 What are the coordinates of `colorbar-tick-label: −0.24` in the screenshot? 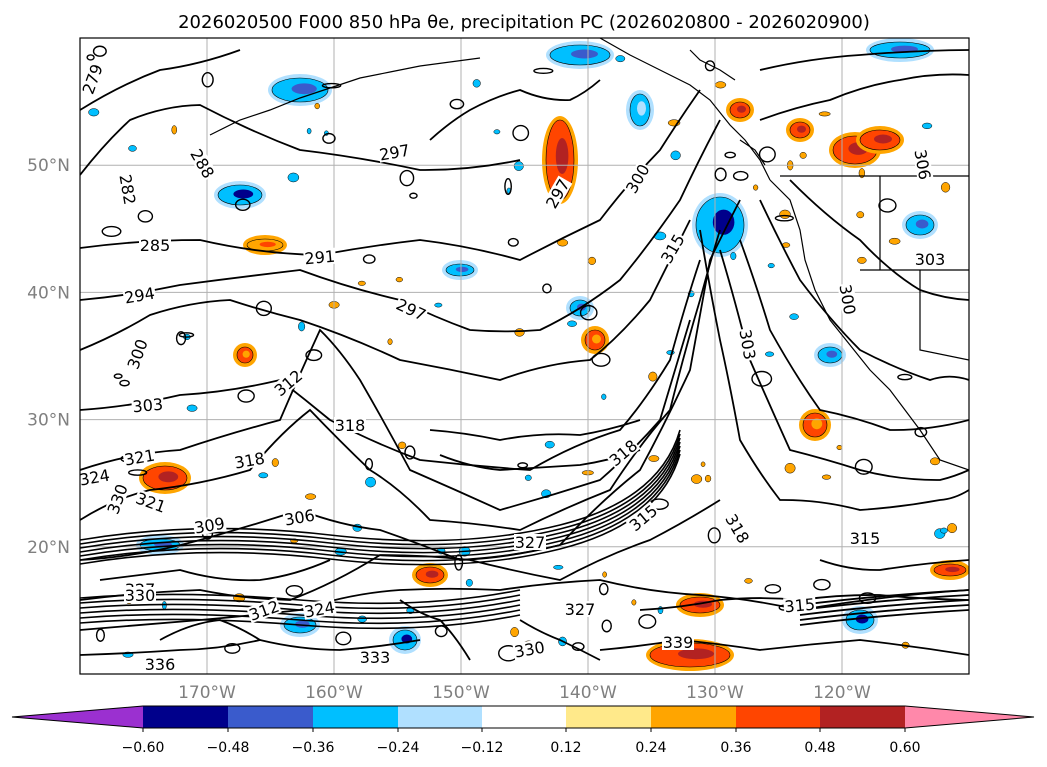 It's located at (398, 748).